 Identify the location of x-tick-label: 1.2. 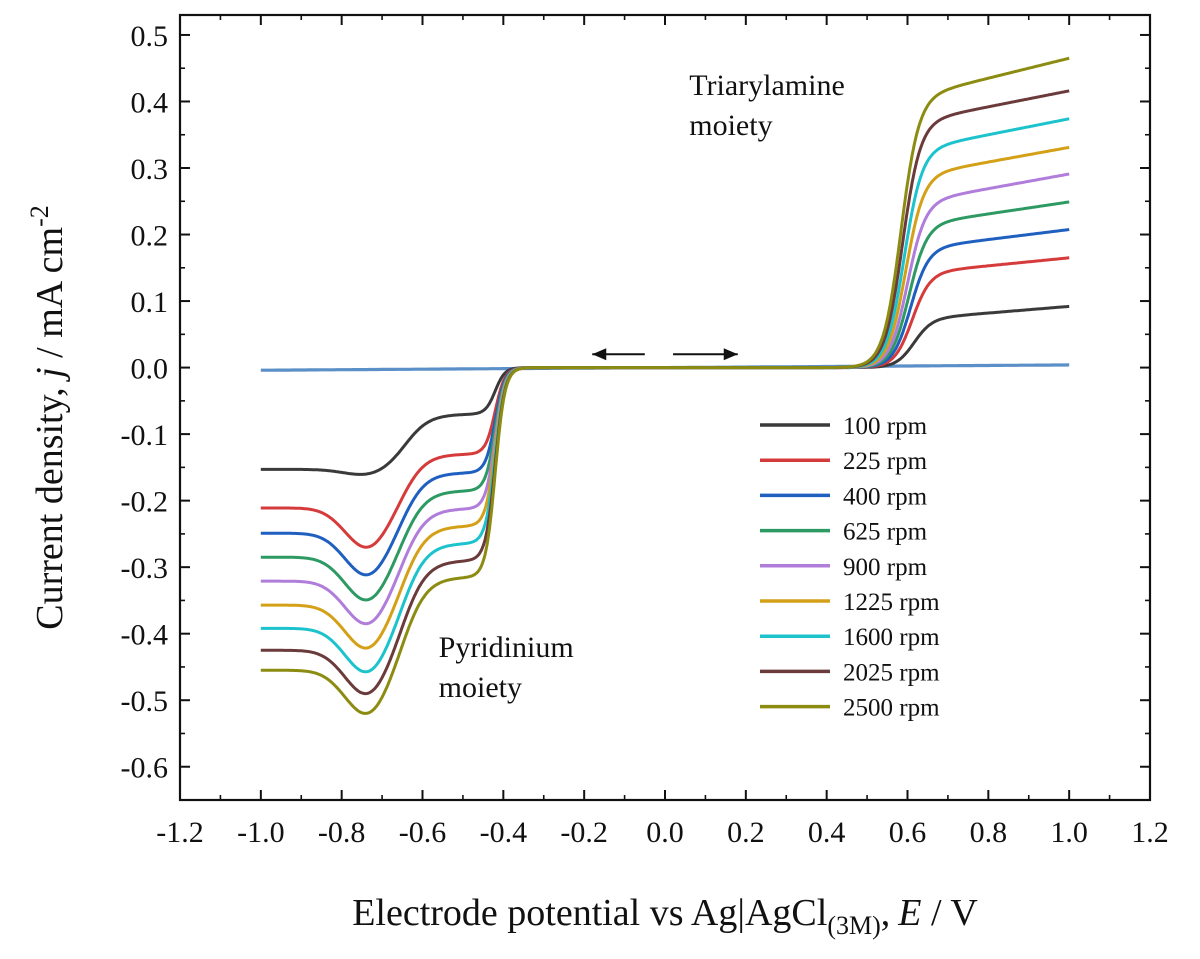
(1150, 832).